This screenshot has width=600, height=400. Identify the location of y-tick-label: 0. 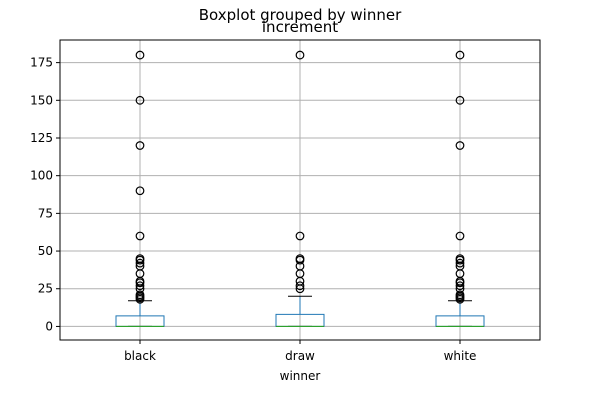
(49, 326).